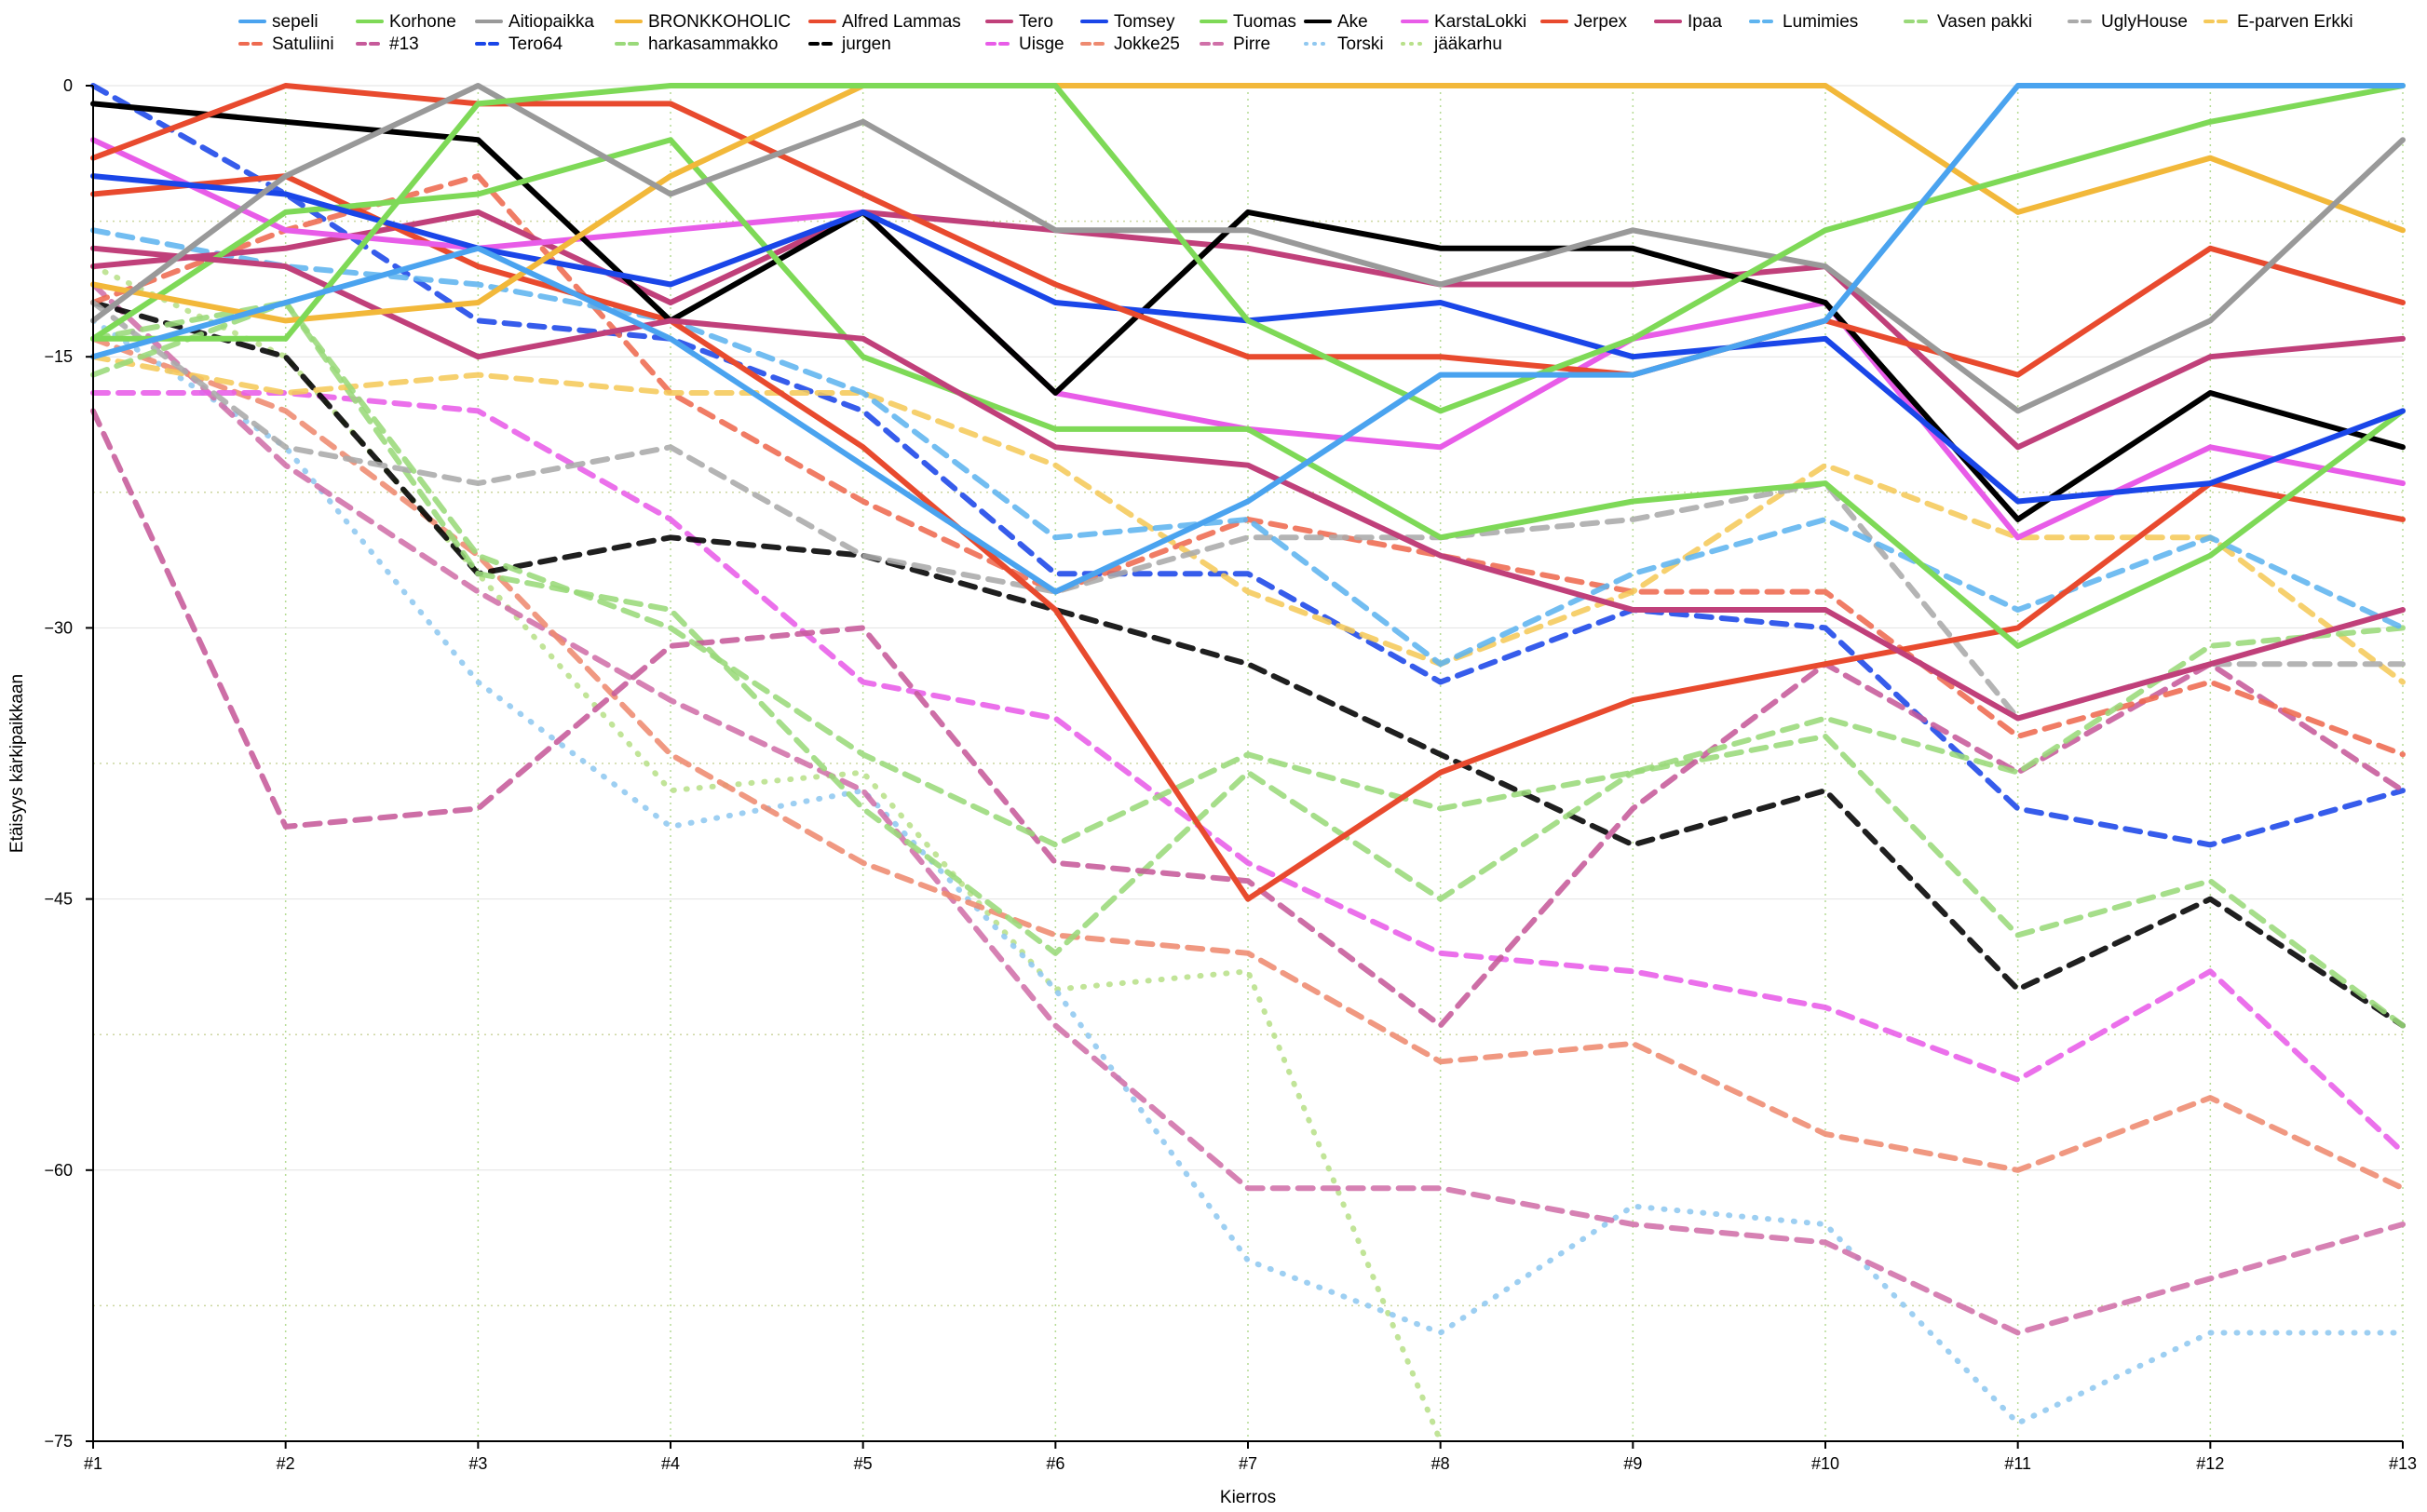 The height and width of the screenshot is (1512, 2427). I want to click on legend-item: BRONKKOHOLIC, so click(703, 22).